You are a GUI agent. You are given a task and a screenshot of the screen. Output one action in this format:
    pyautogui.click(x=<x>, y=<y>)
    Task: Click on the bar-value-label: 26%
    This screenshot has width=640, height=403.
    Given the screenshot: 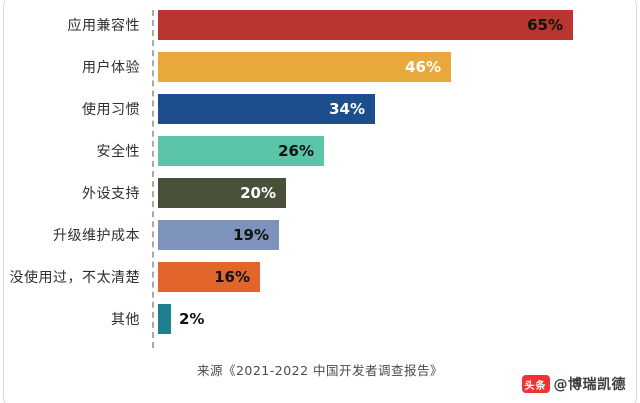 What is the action you would take?
    pyautogui.click(x=296, y=151)
    